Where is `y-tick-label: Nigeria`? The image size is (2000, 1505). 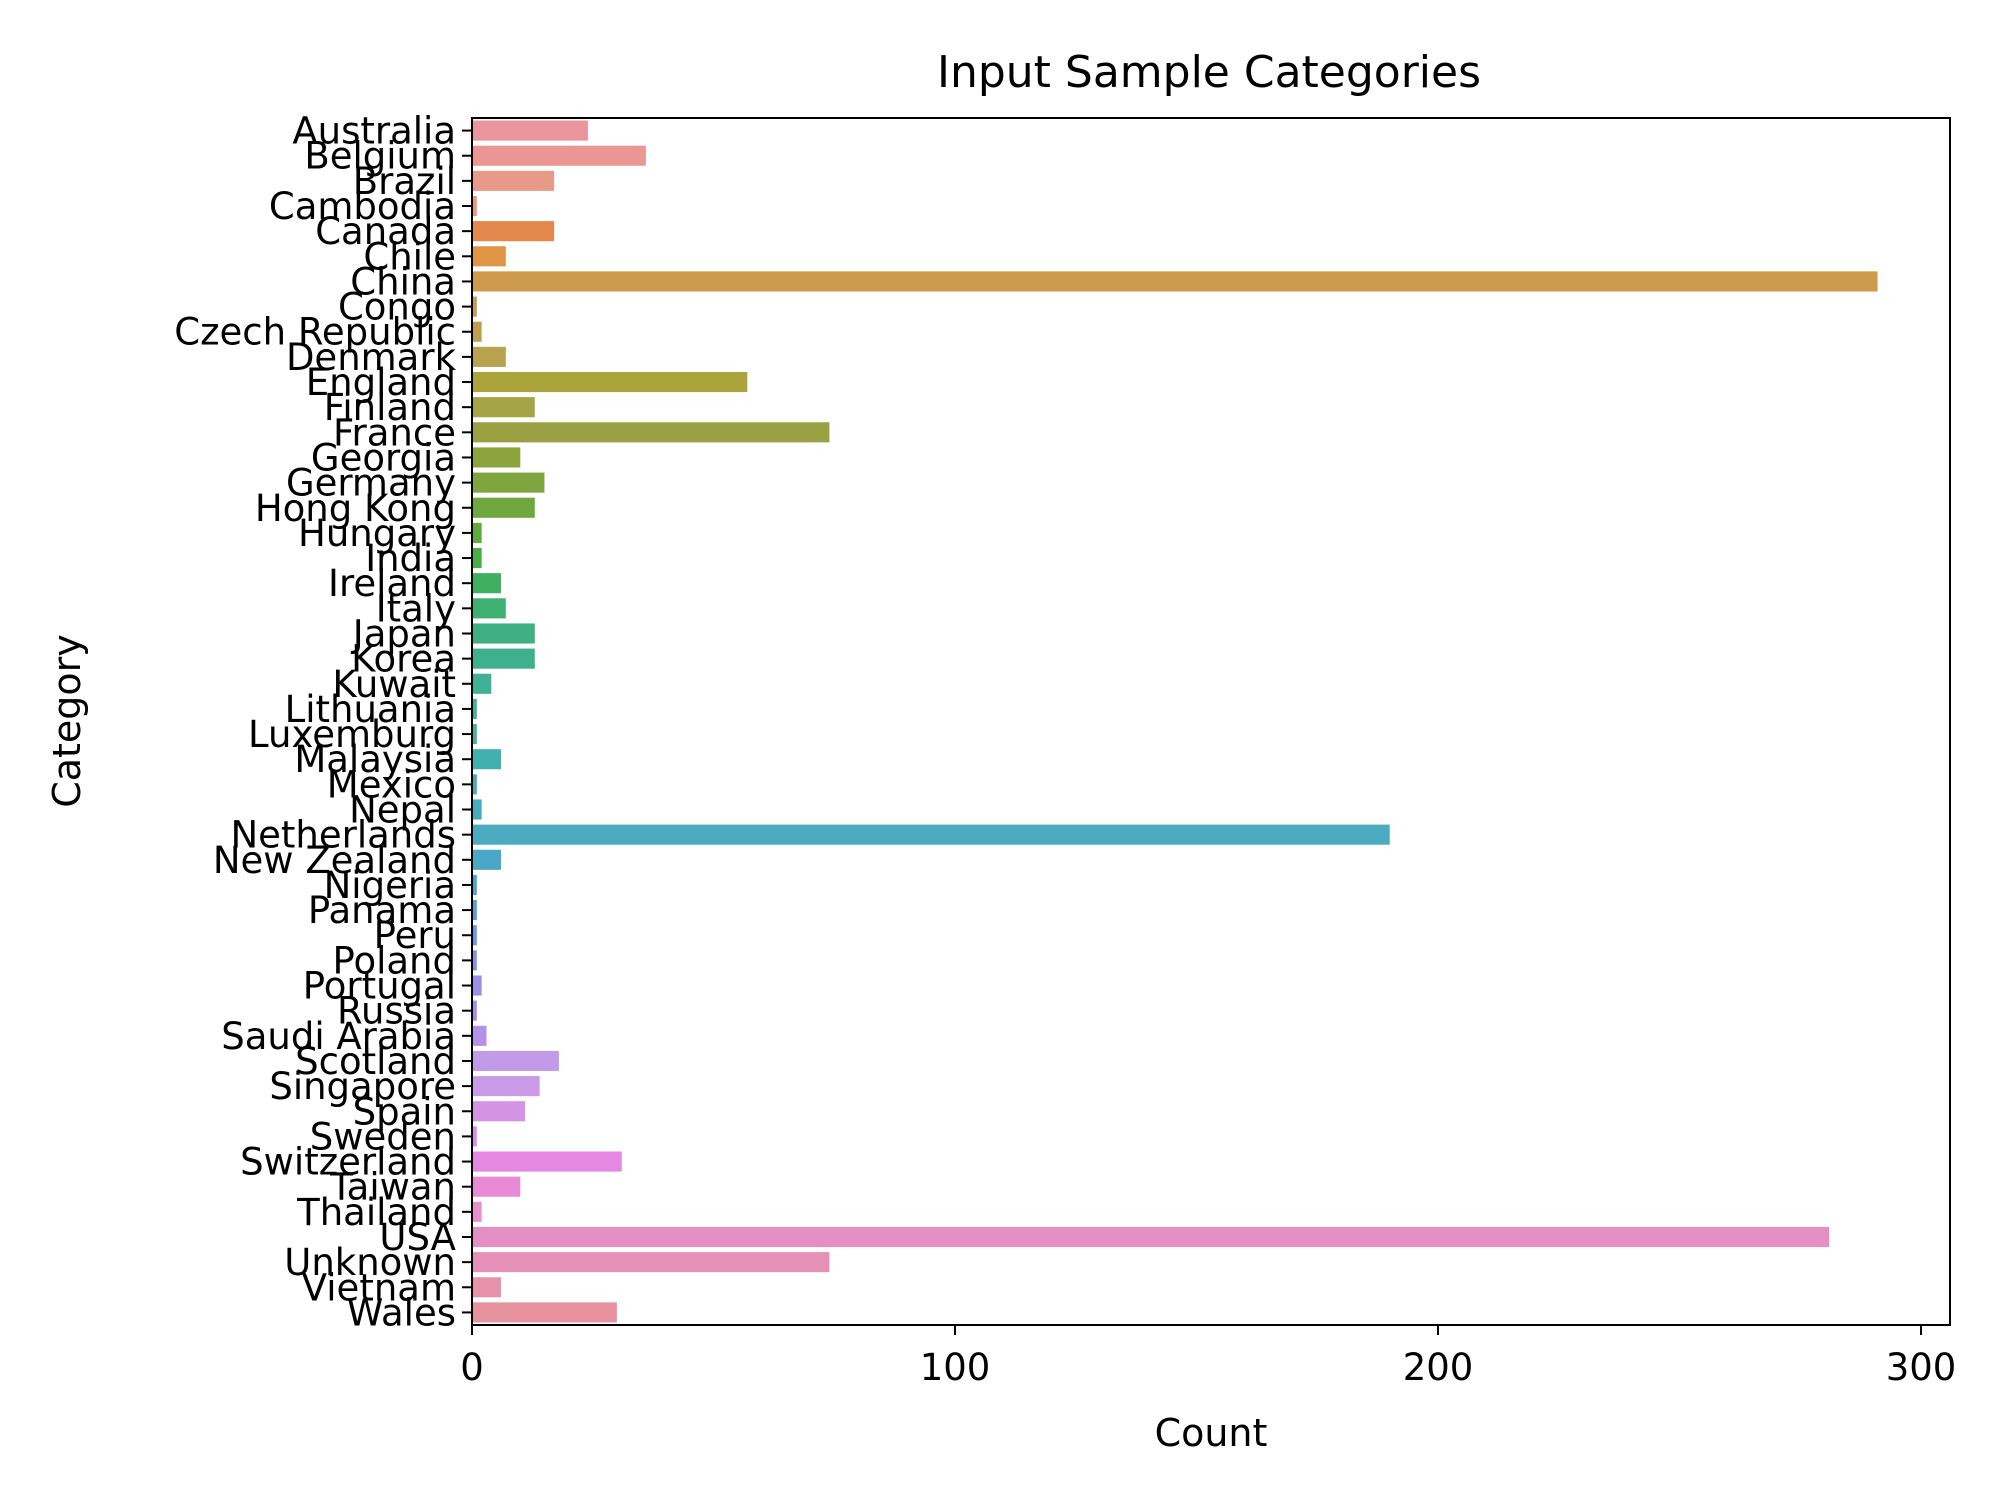
y-tick-label: Nigeria is located at coordinates (390, 885).